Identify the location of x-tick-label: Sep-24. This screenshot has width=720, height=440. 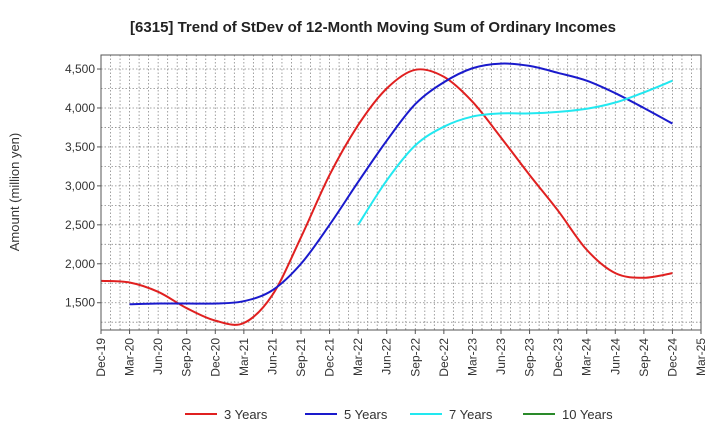
(644, 357).